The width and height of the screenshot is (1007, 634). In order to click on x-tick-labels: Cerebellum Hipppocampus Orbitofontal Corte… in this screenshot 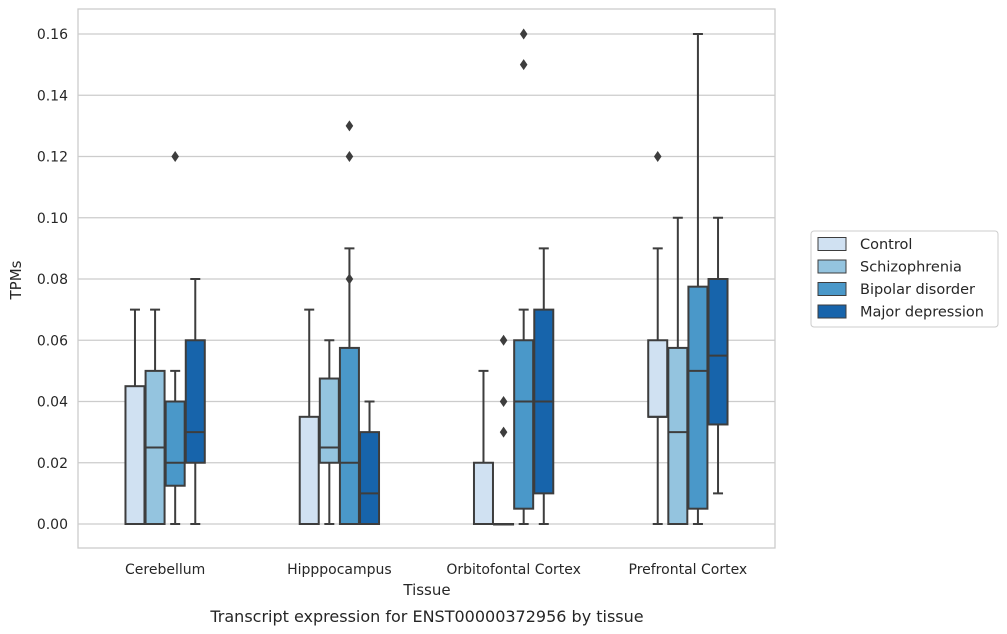, I will do `click(436, 570)`.